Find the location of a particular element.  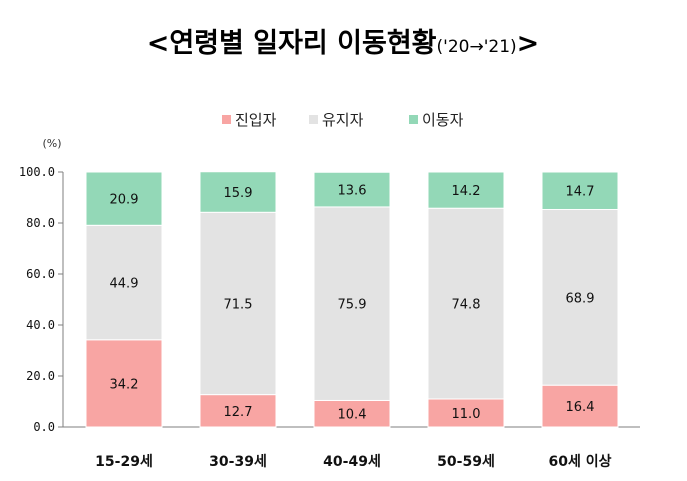

x-tick-label: 30-39세 is located at coordinates (238, 462).